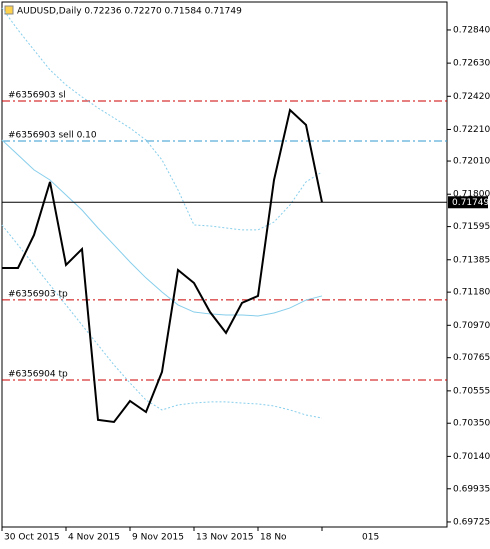  Describe the element at coordinates (471, 391) in the screenshot. I see `y-tick-label: 0.70555` at that location.